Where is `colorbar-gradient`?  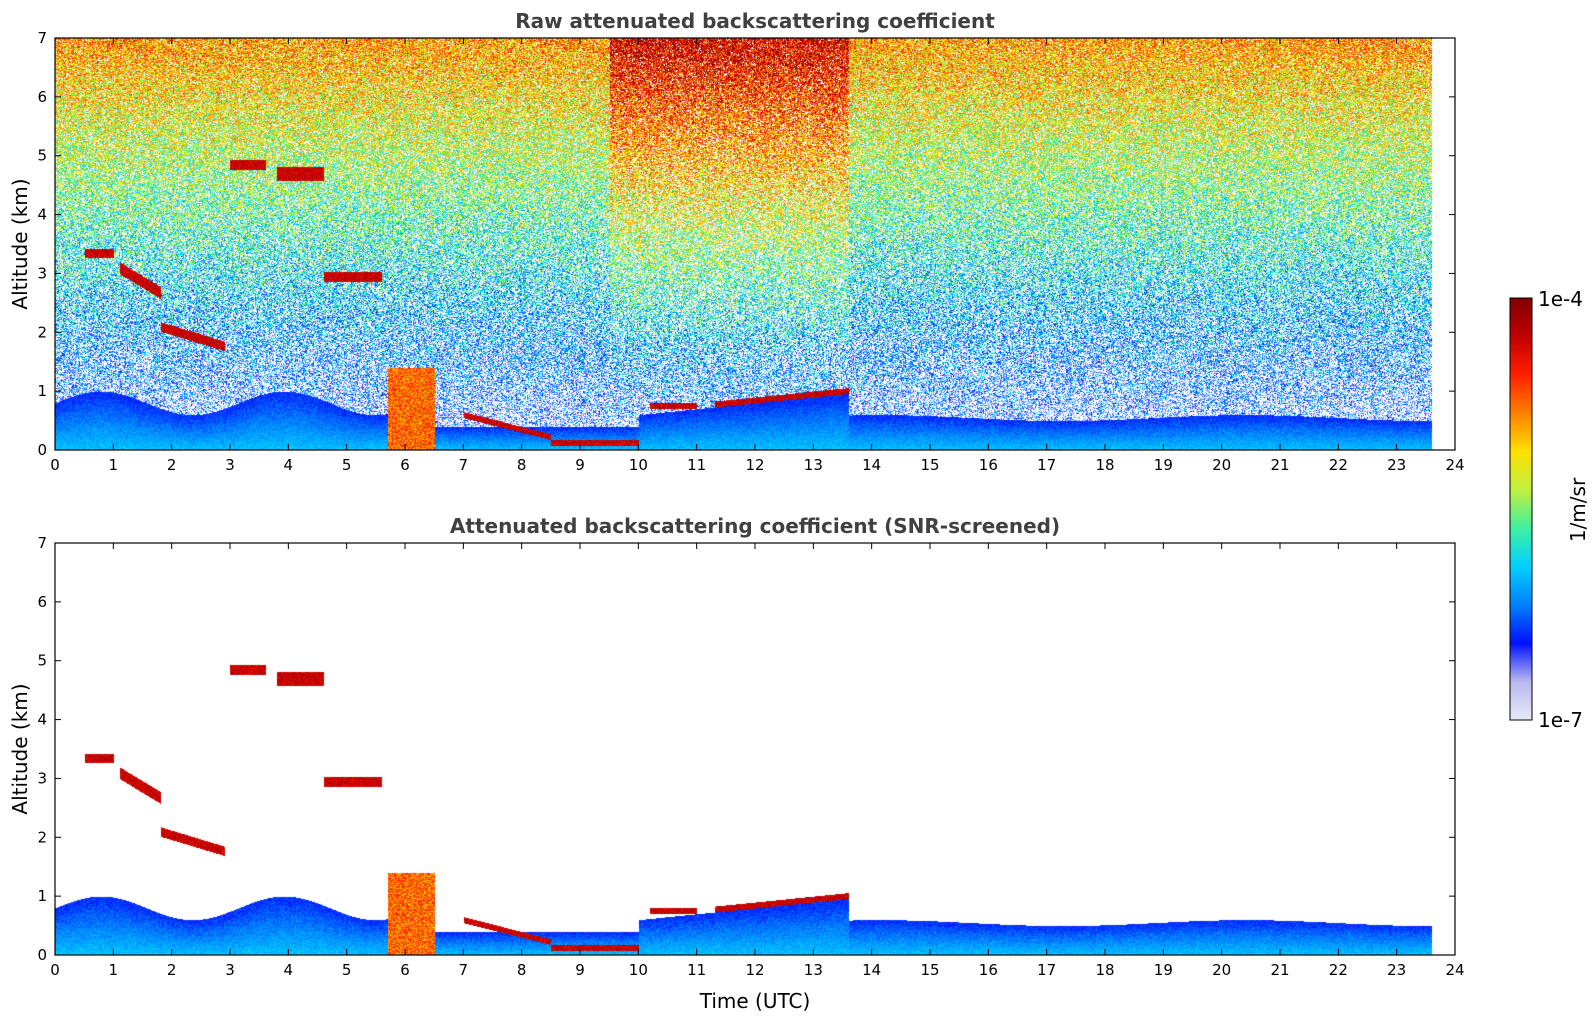 colorbar-gradient is located at coordinates (1521, 509).